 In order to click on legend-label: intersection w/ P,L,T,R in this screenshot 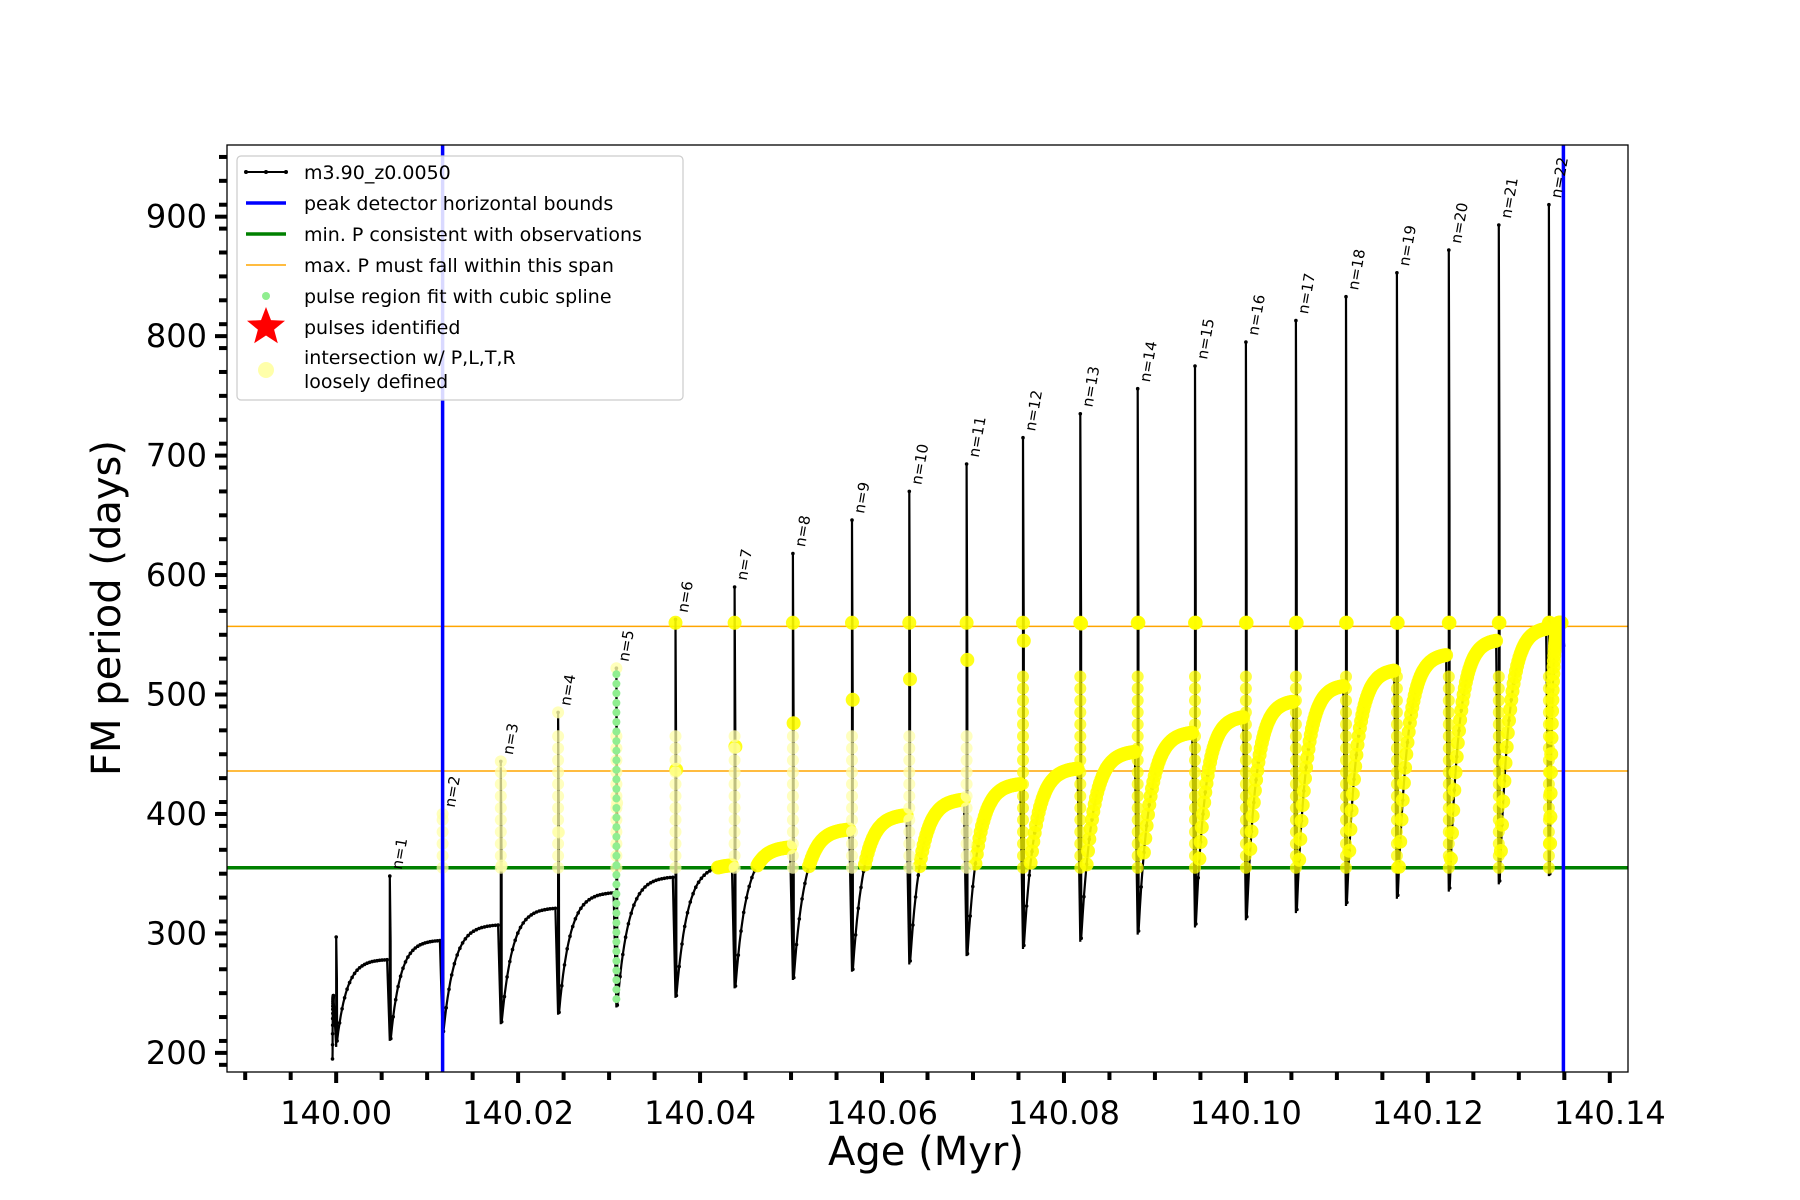, I will do `click(410, 358)`.